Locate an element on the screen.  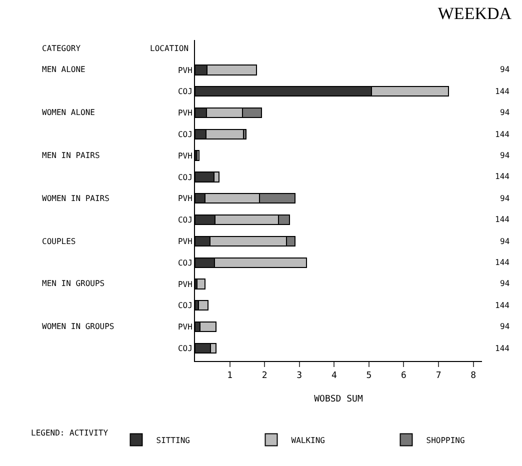
x-tick-label: 2 is located at coordinates (265, 375).